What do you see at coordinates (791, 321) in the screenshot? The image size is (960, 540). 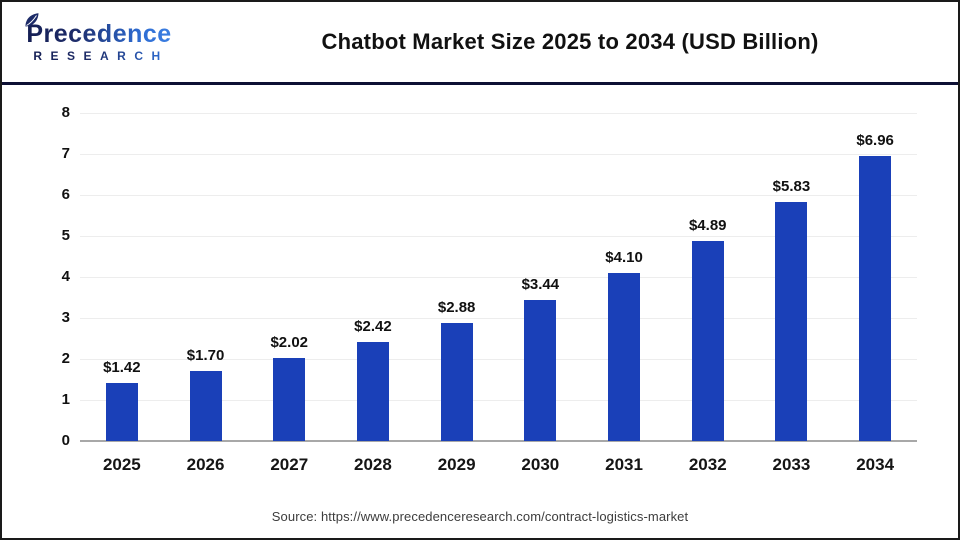 I see `bar-2033` at bounding box center [791, 321].